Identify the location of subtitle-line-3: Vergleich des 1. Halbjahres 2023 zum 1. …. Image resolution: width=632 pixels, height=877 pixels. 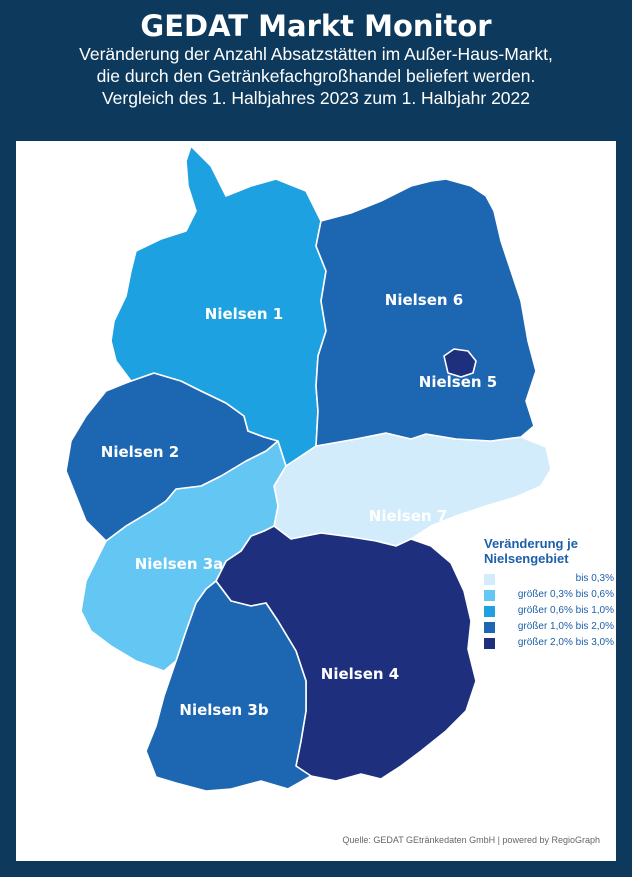
(316, 98).